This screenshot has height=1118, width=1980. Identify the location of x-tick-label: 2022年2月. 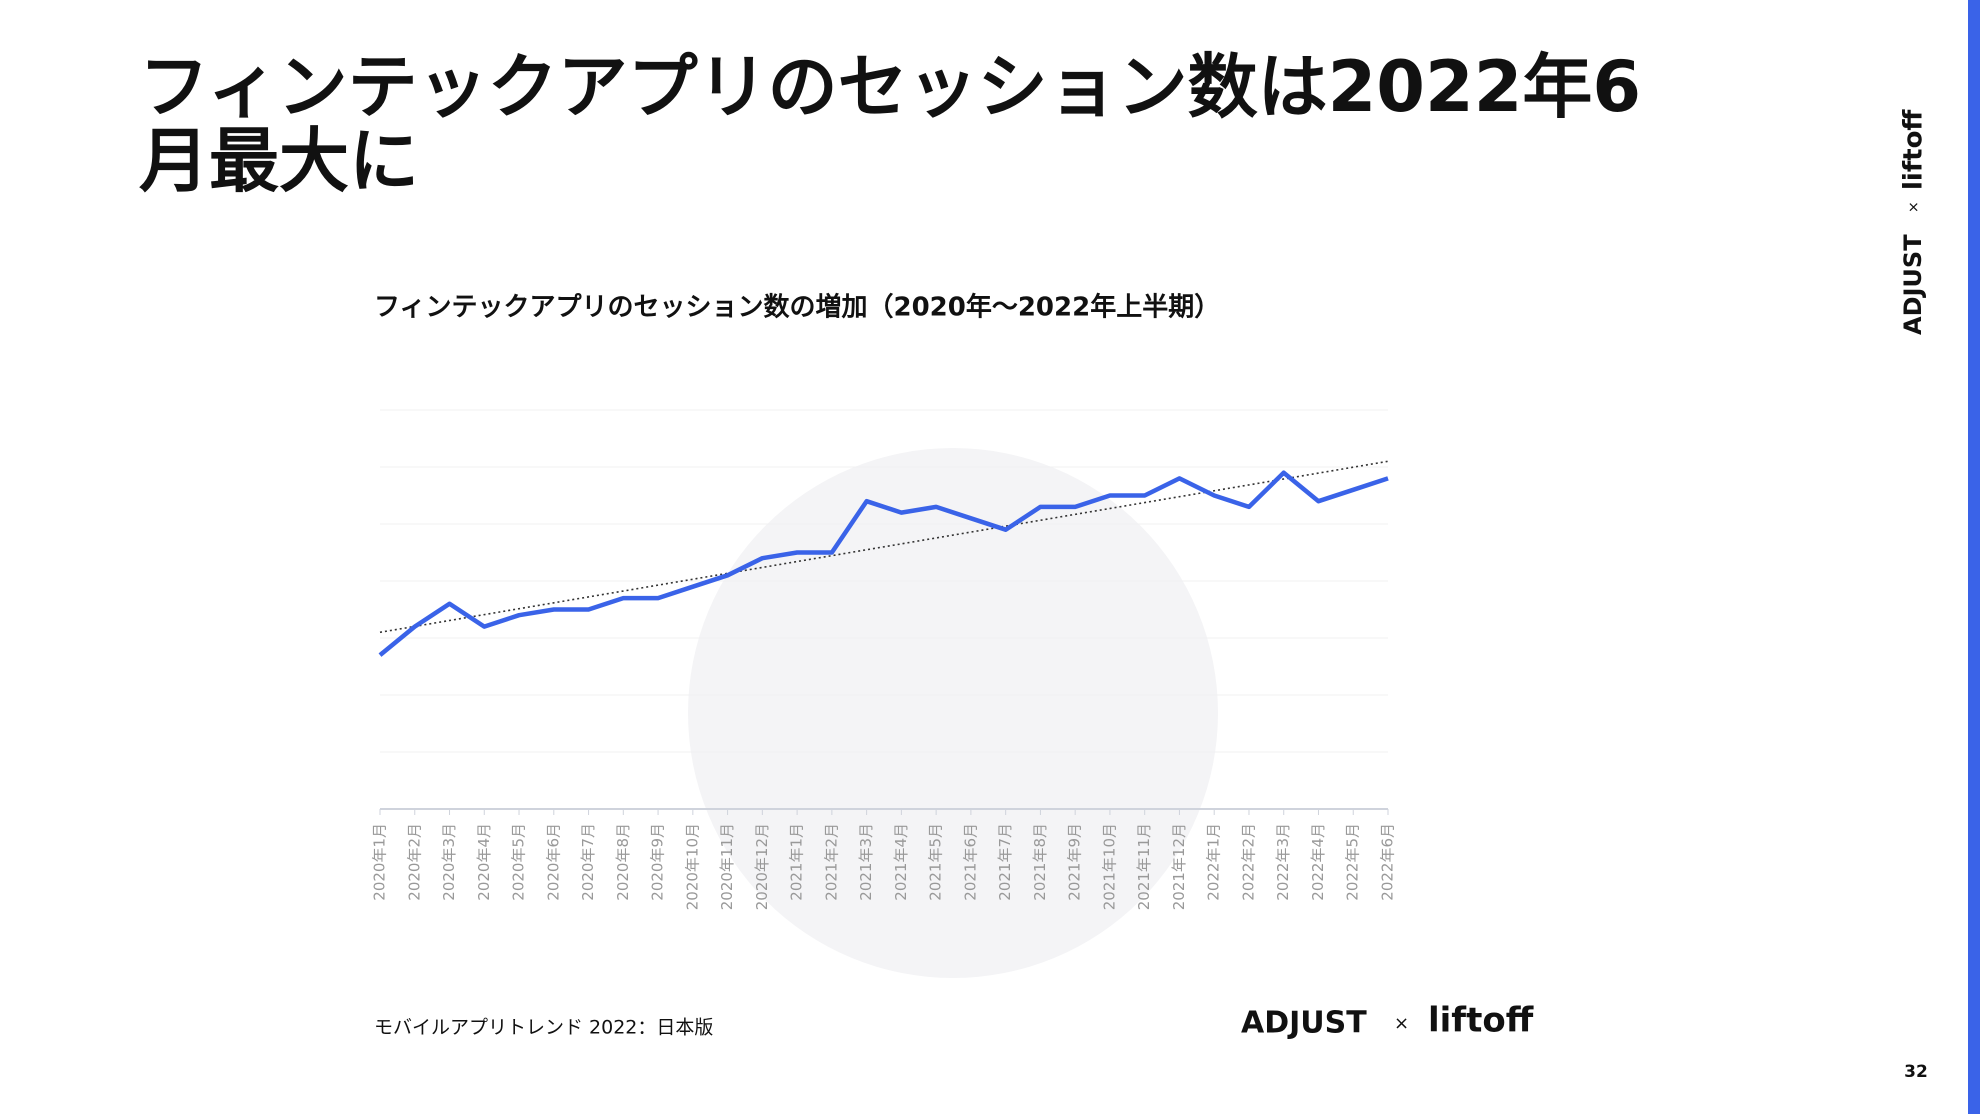
(1248, 862).